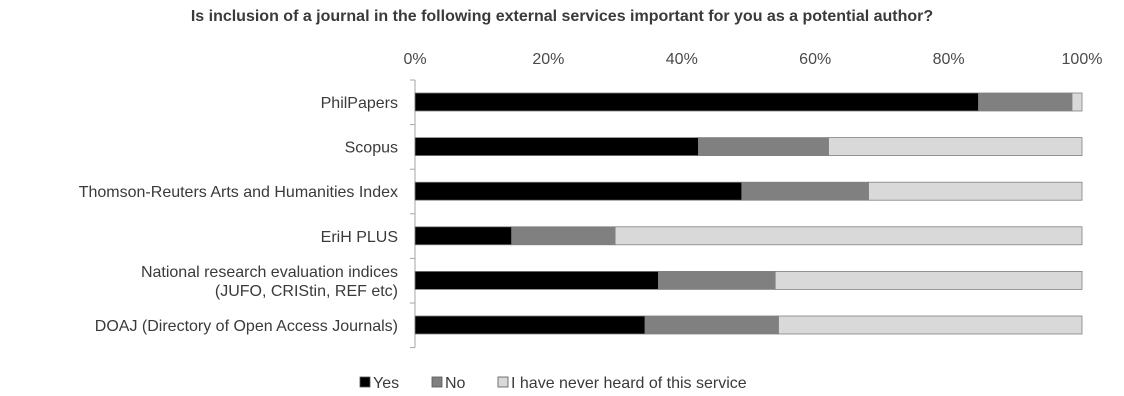  I want to click on legend: Yes No I have never heard of this service, so click(553, 383).